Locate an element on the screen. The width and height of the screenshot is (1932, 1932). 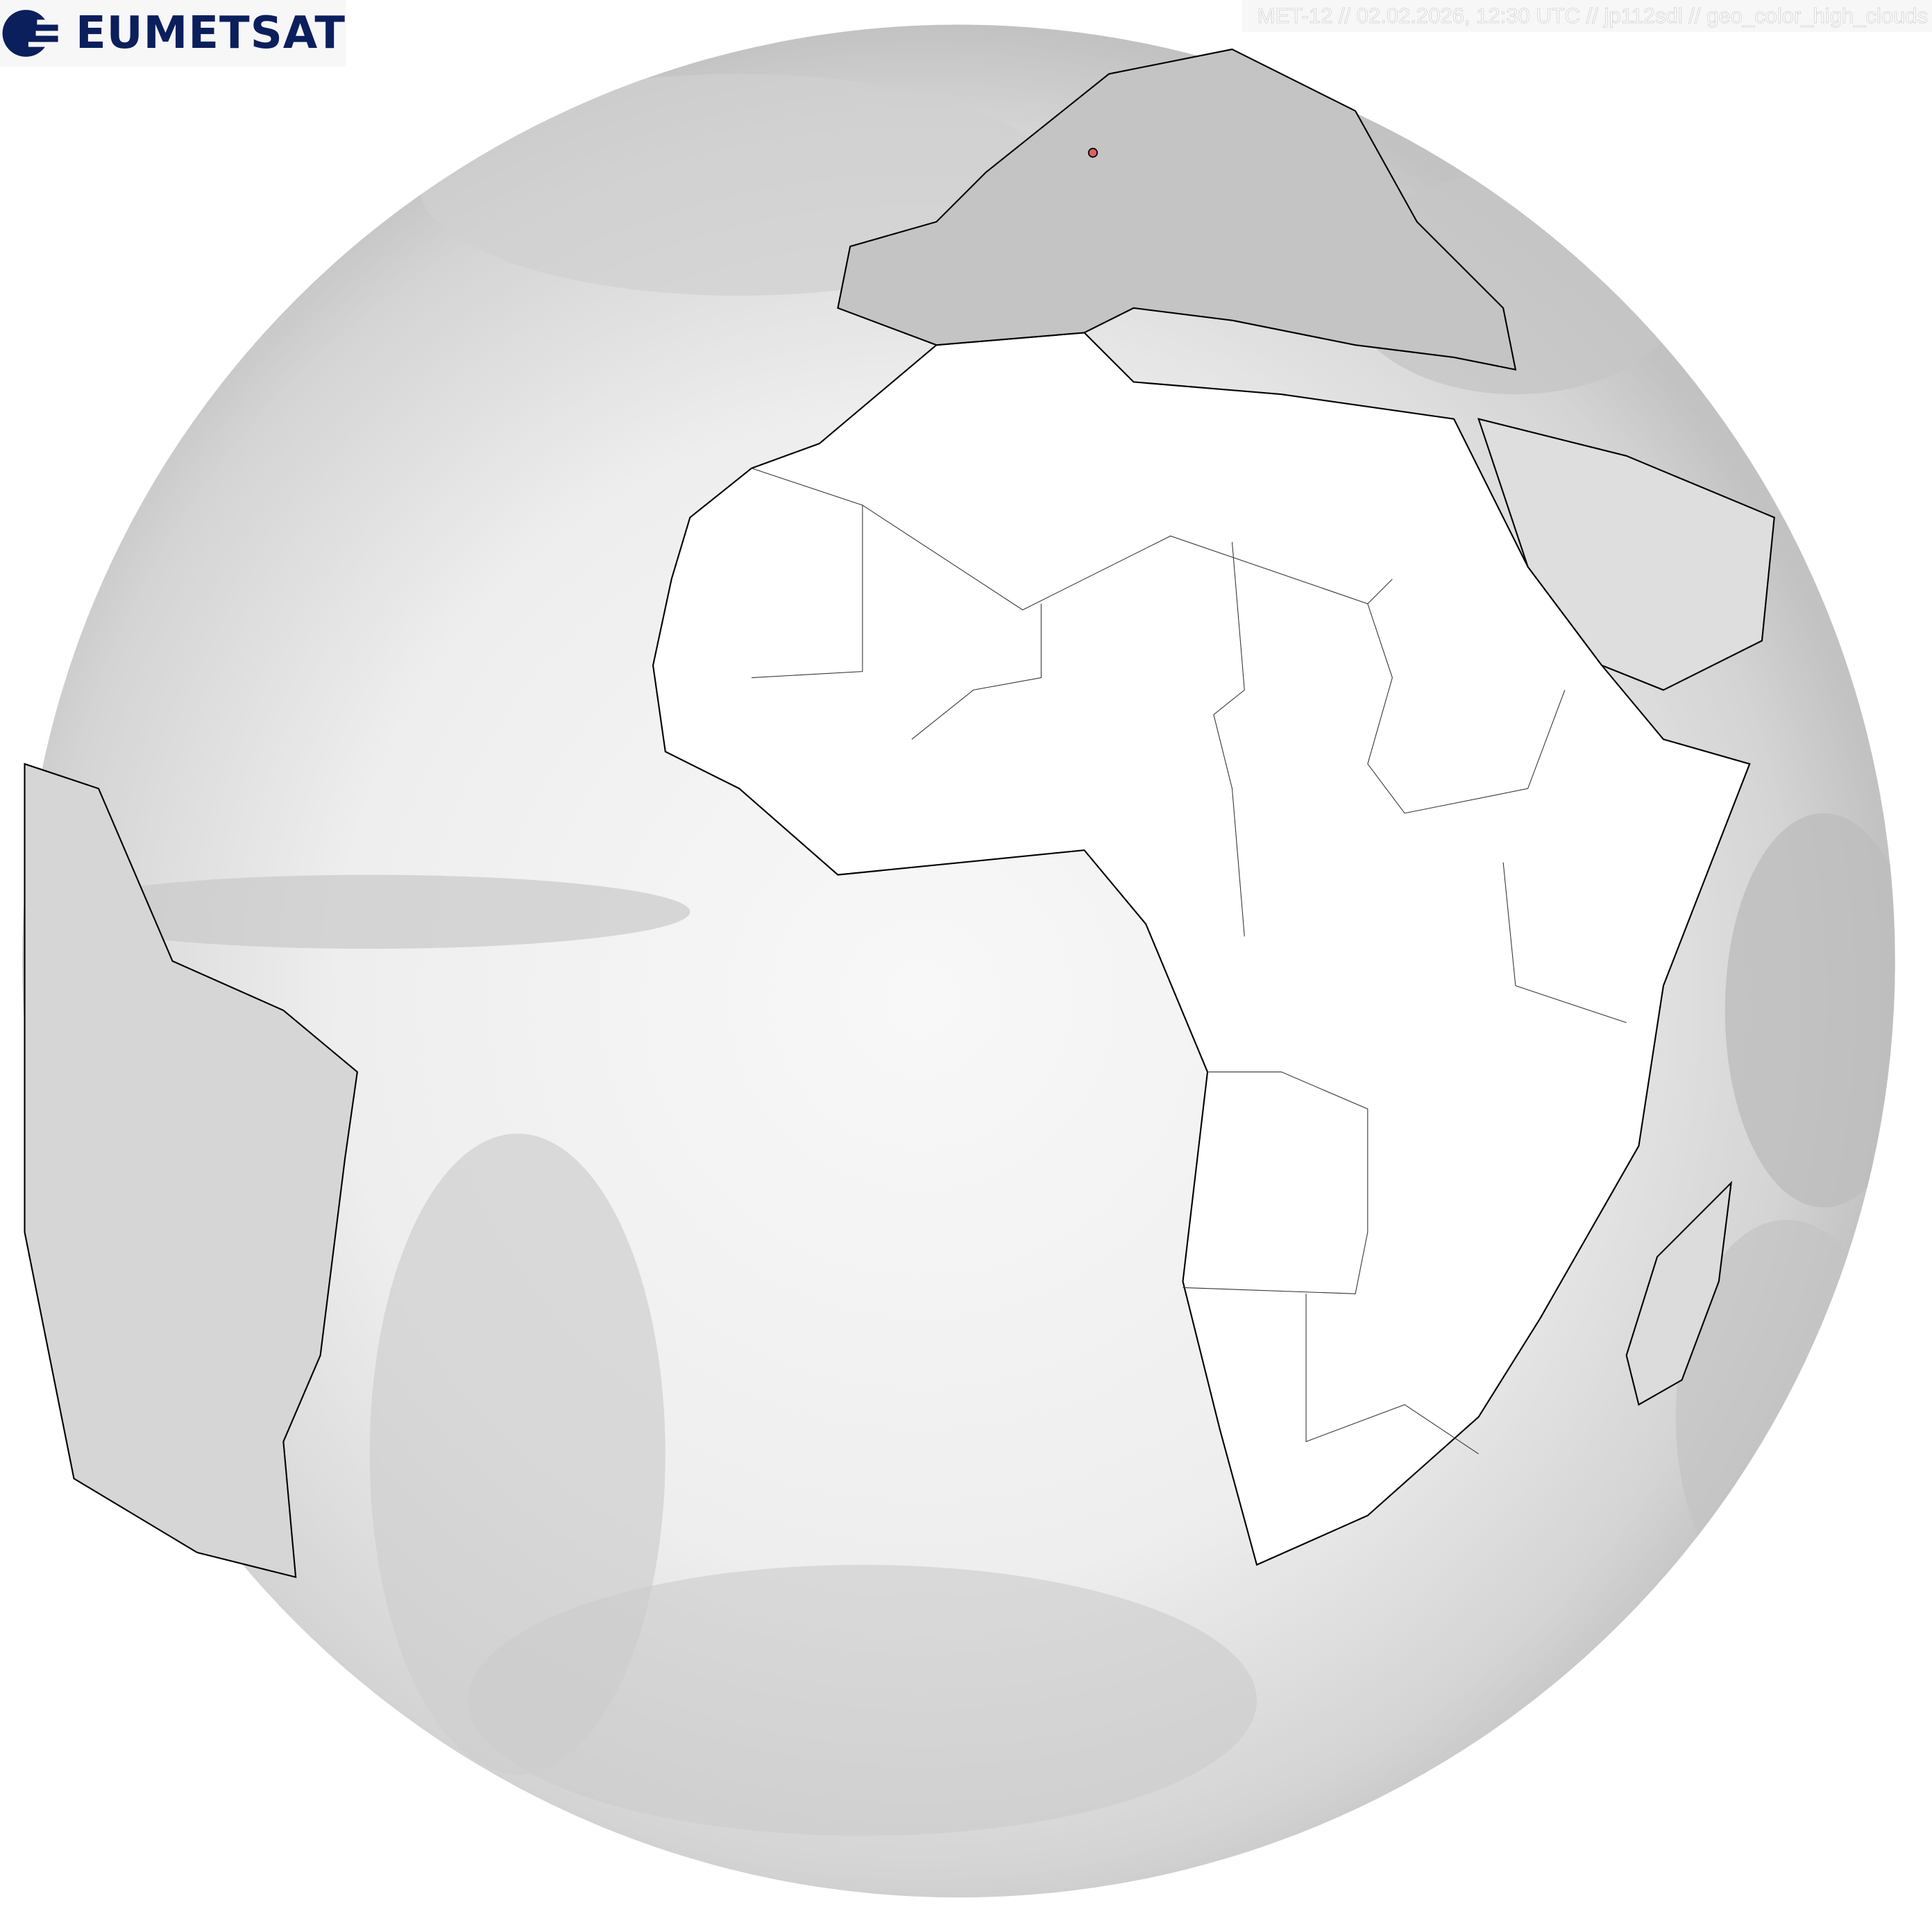
eumetsat-logo: EUMETSAT is located at coordinates (173, 33).